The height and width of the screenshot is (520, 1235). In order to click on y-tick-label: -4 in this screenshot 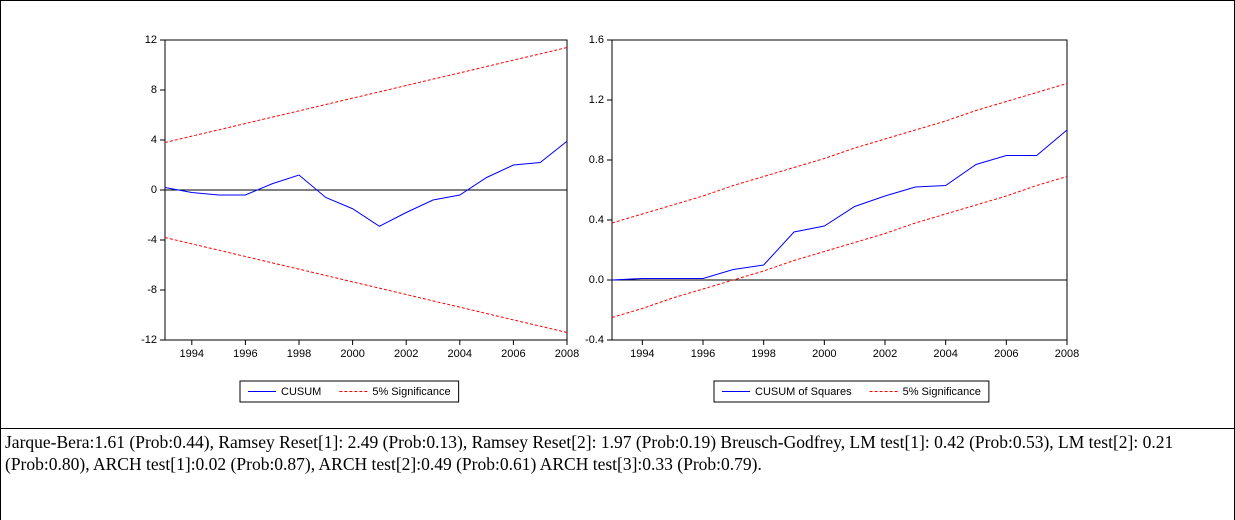, I will do `click(152, 240)`.